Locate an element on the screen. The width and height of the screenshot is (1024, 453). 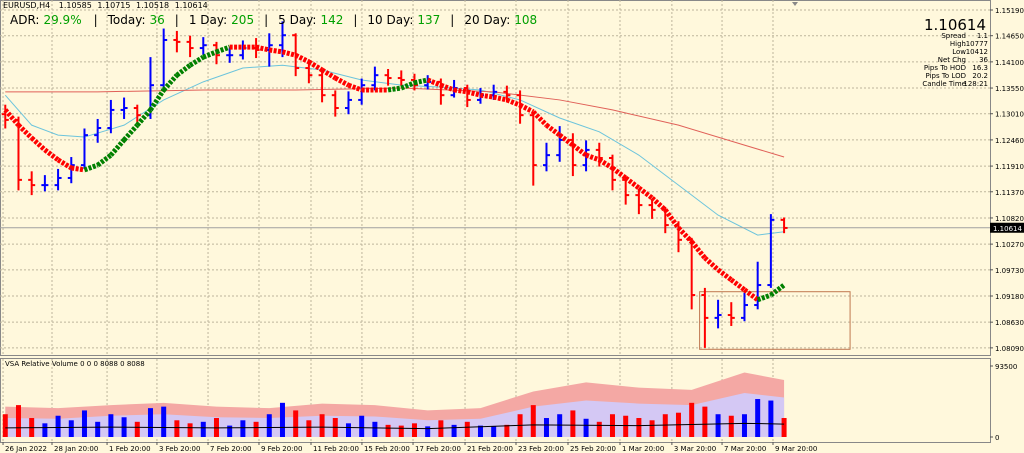
info-label: Net Chg is located at coordinates (952, 60).